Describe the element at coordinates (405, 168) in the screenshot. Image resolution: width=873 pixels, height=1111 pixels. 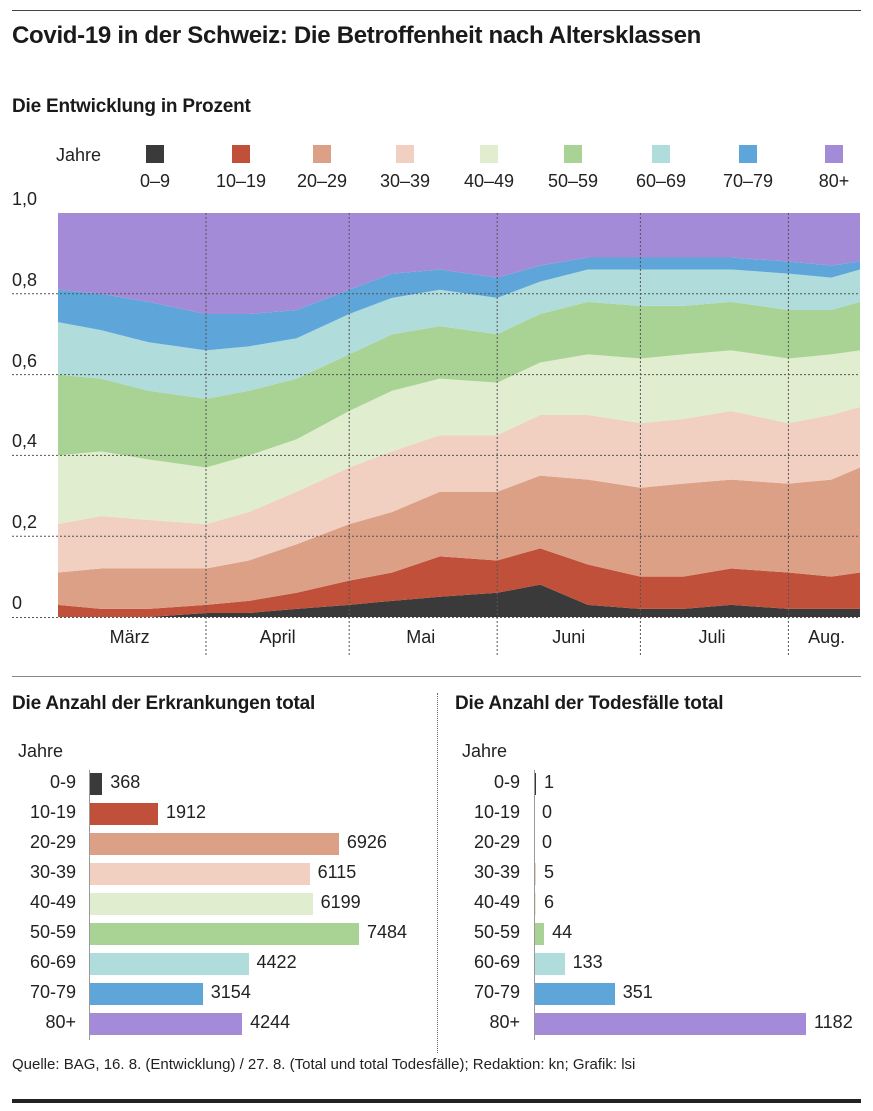
I see `legend-item-30-39: 30–39` at that location.